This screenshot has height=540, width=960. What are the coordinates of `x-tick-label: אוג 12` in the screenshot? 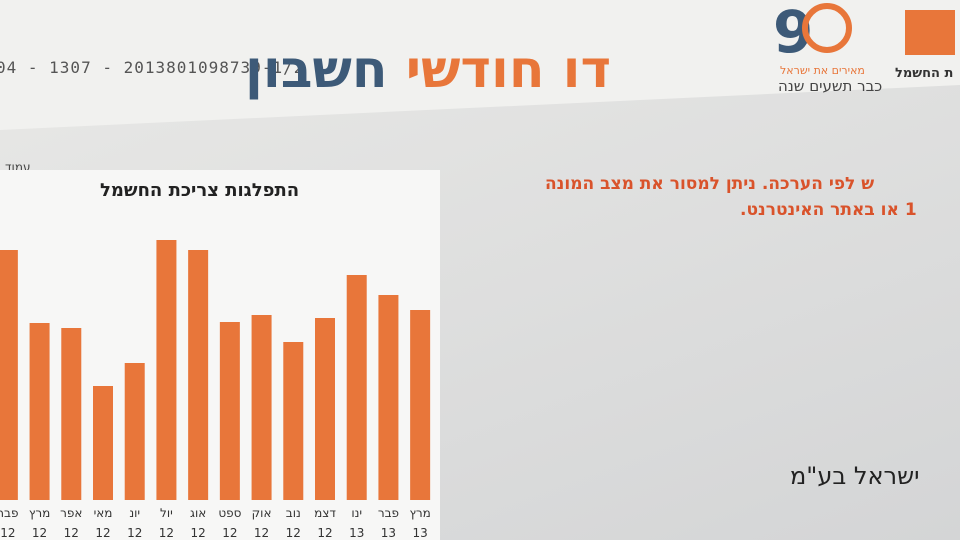 It's located at (198, 523).